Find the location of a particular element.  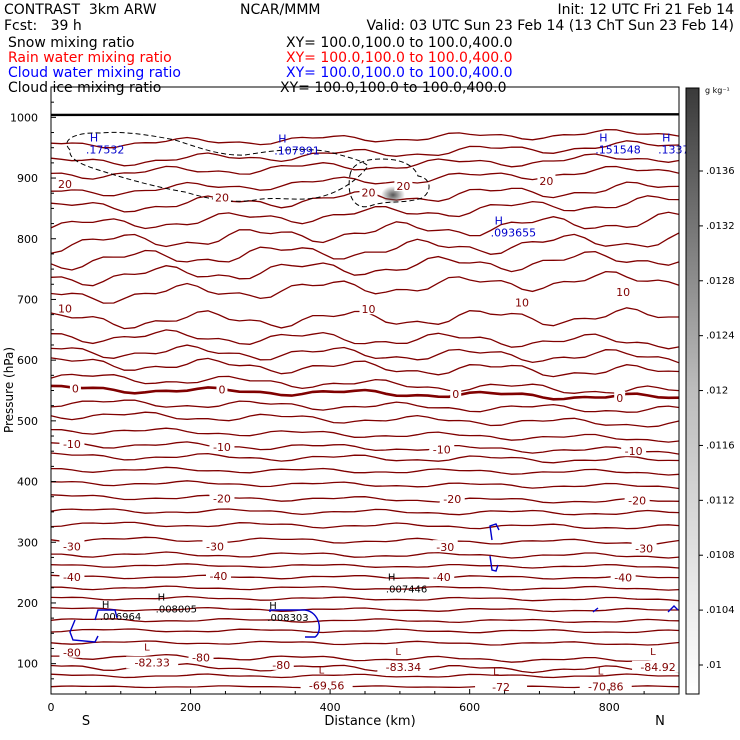

y-tick-label: 800 is located at coordinates (27, 239).